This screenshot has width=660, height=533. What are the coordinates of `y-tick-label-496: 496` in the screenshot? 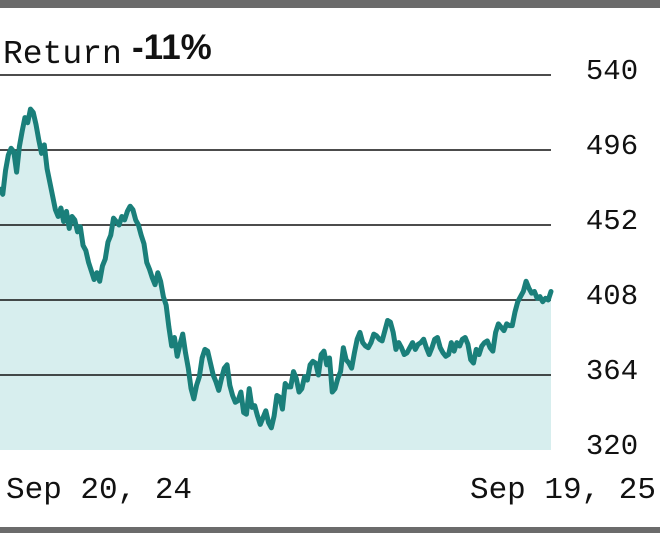 It's located at (612, 146).